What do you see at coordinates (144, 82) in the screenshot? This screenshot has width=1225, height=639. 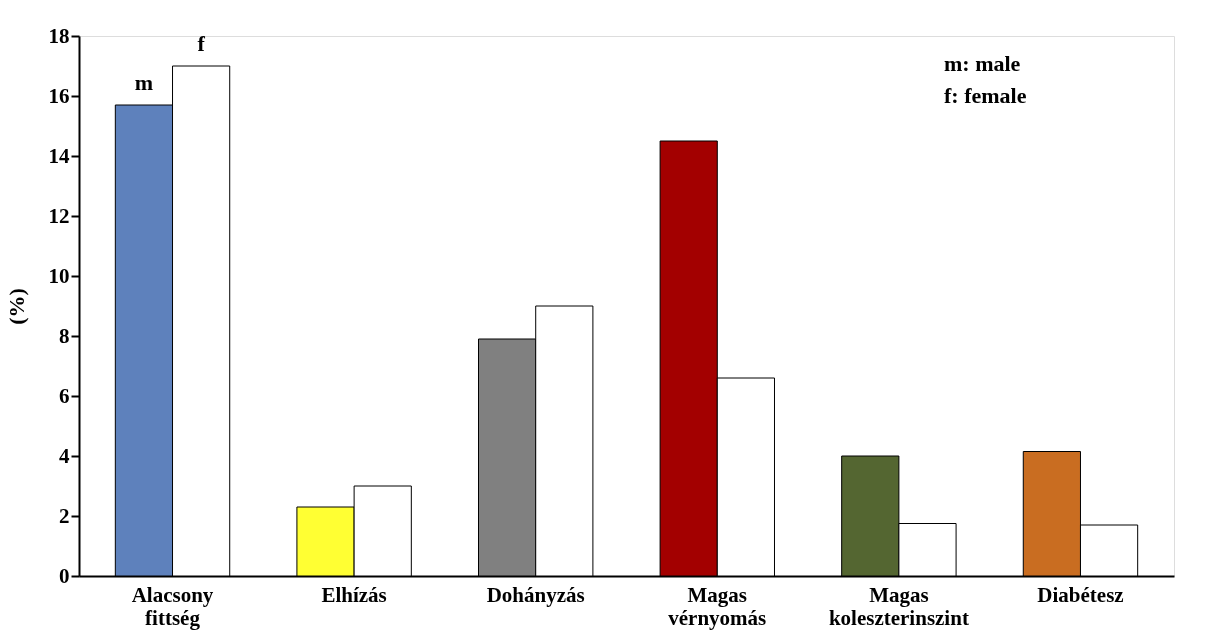 I see `series-label: m` at bounding box center [144, 82].